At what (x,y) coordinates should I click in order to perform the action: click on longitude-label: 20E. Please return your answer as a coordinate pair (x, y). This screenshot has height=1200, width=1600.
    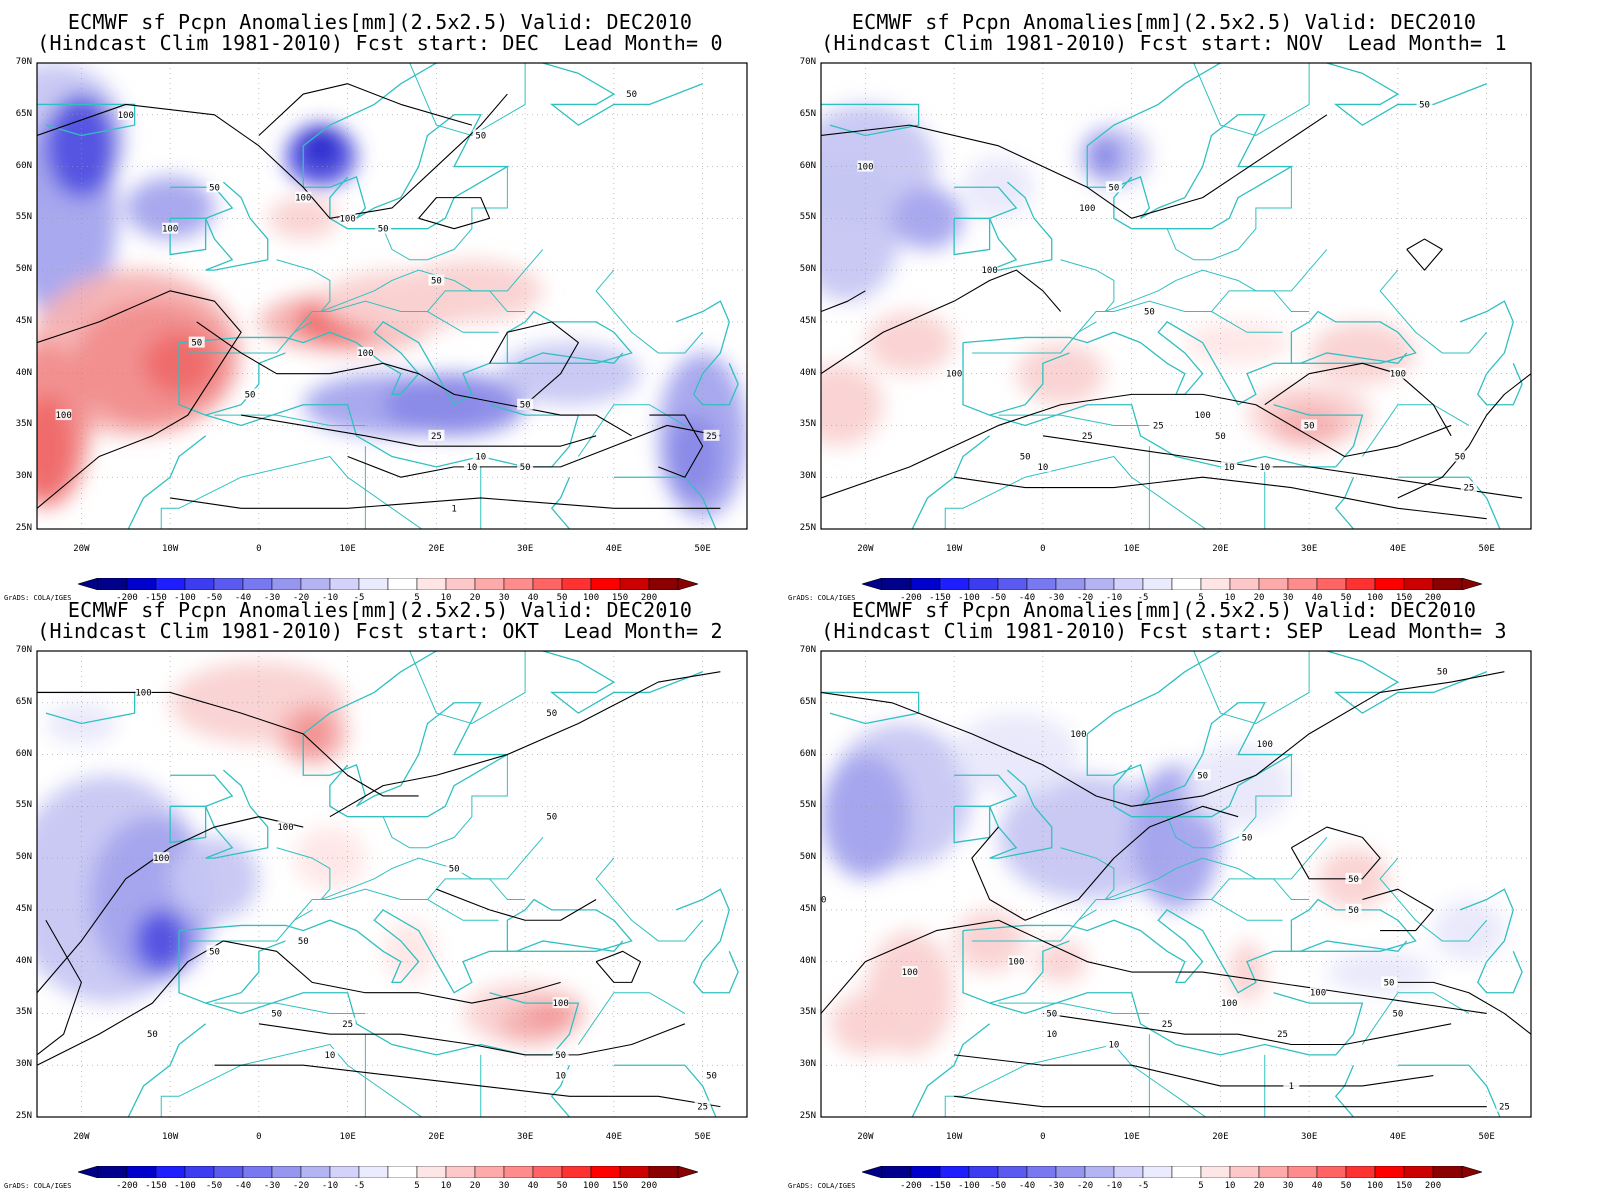
    Looking at the image, I should click on (1220, 549).